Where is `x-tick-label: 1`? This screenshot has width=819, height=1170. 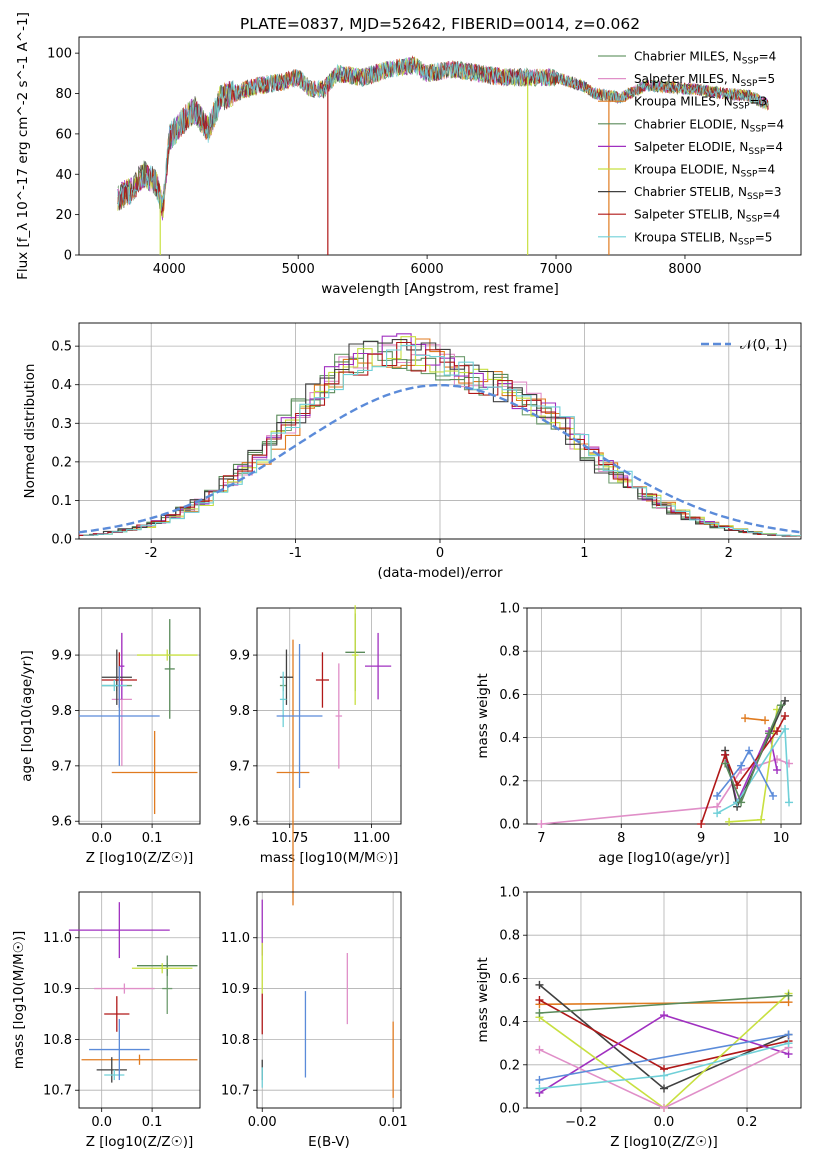
x-tick-label: 1 is located at coordinates (584, 553).